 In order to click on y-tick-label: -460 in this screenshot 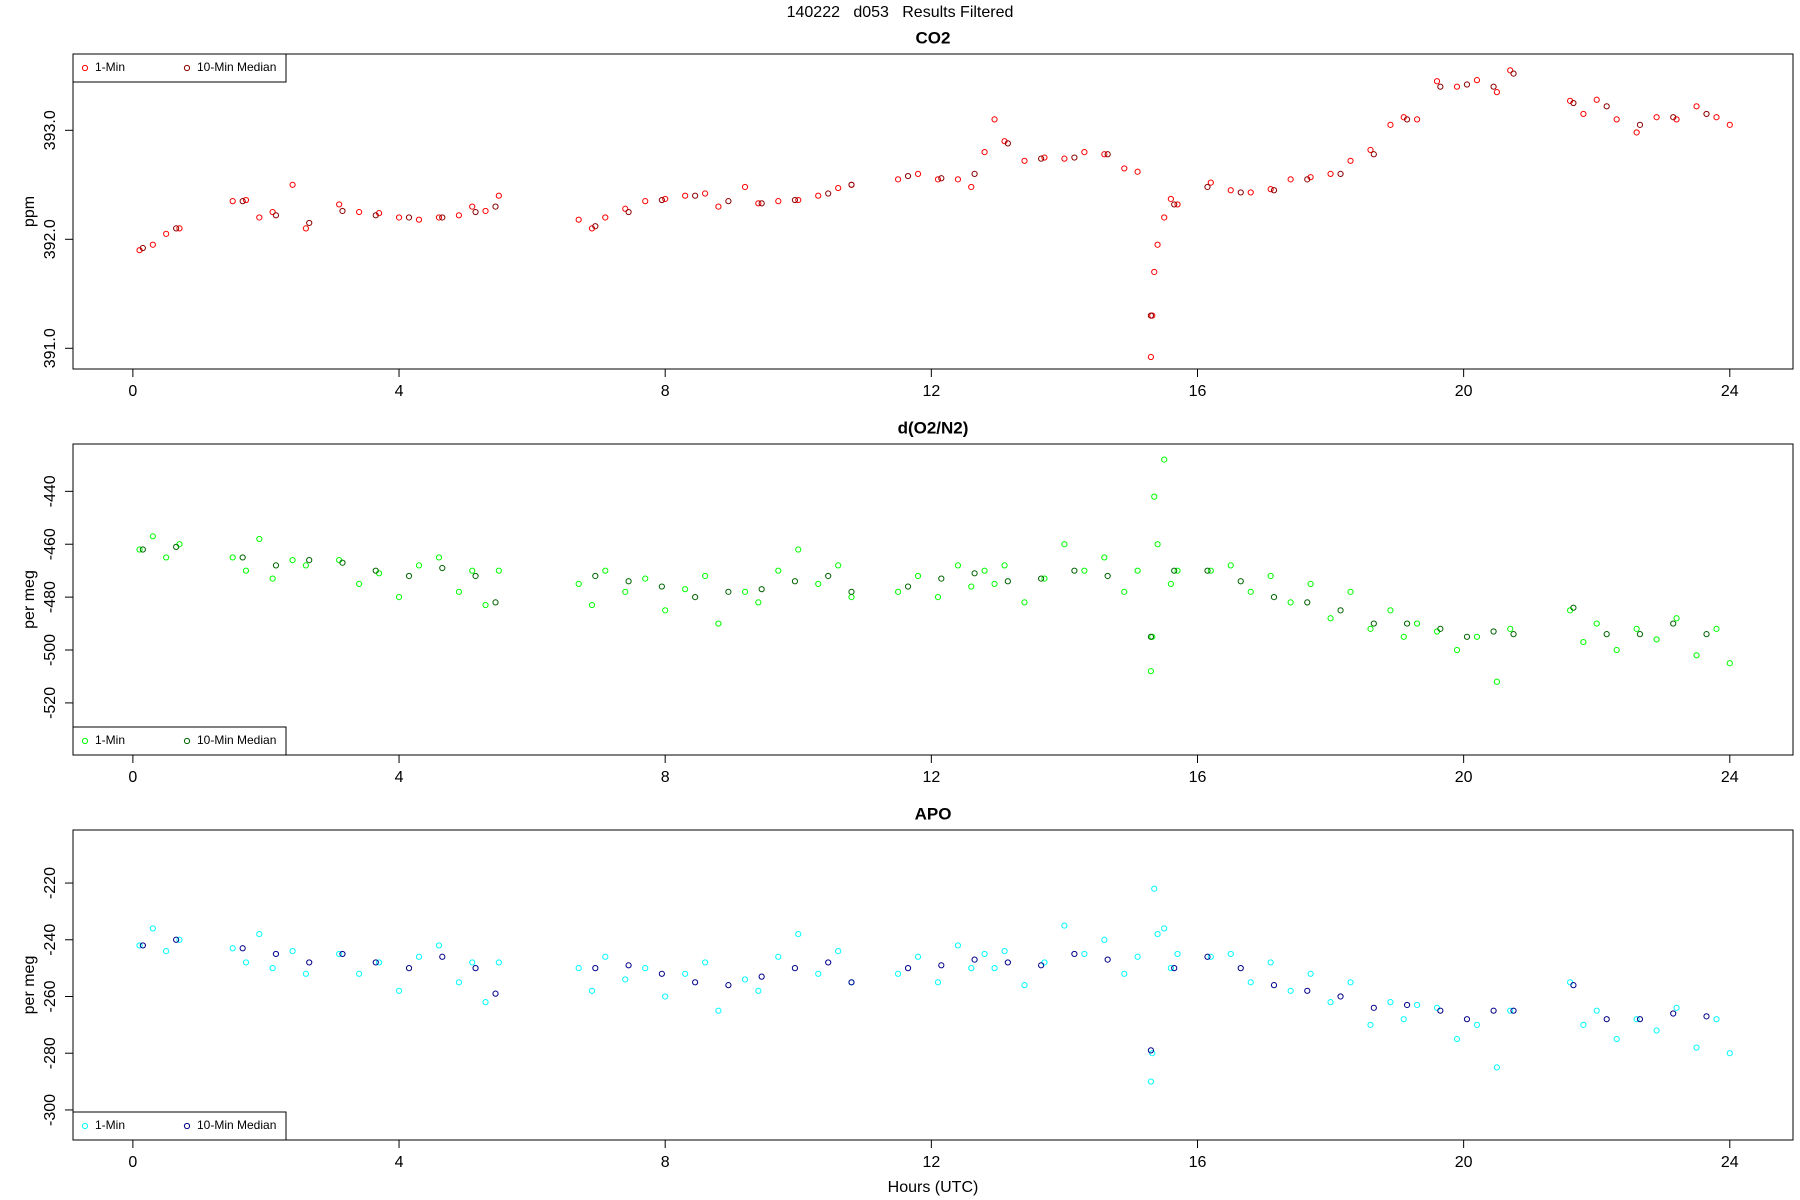, I will do `click(50, 544)`.